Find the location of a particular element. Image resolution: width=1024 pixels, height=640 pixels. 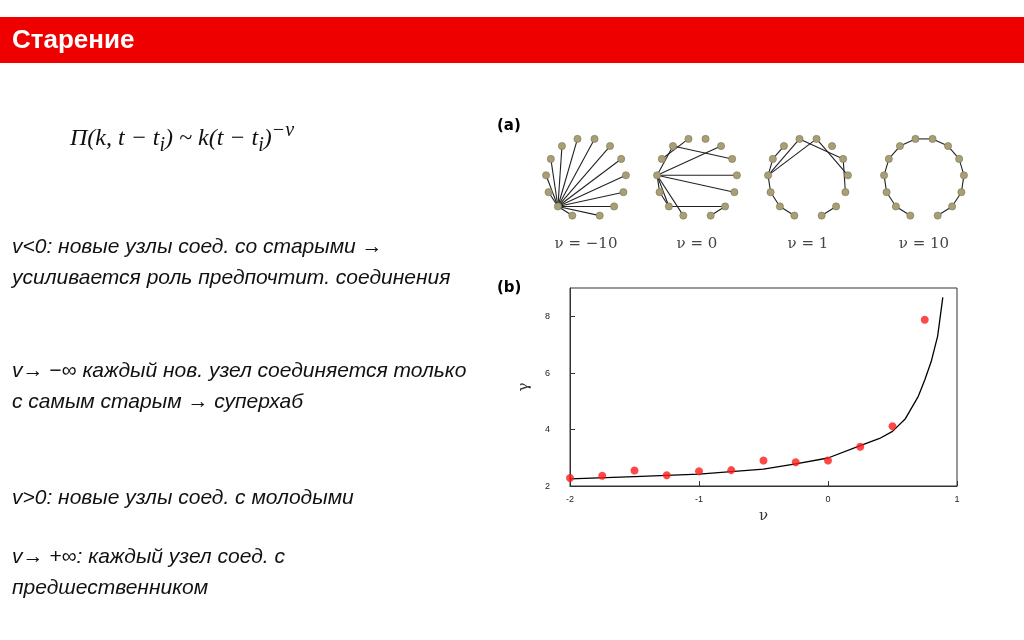

text: Π(k, t − t$_{i}$) ~ k(t − t$_{i}$)$^{−ν}$ is located at coordinates (182, 136).